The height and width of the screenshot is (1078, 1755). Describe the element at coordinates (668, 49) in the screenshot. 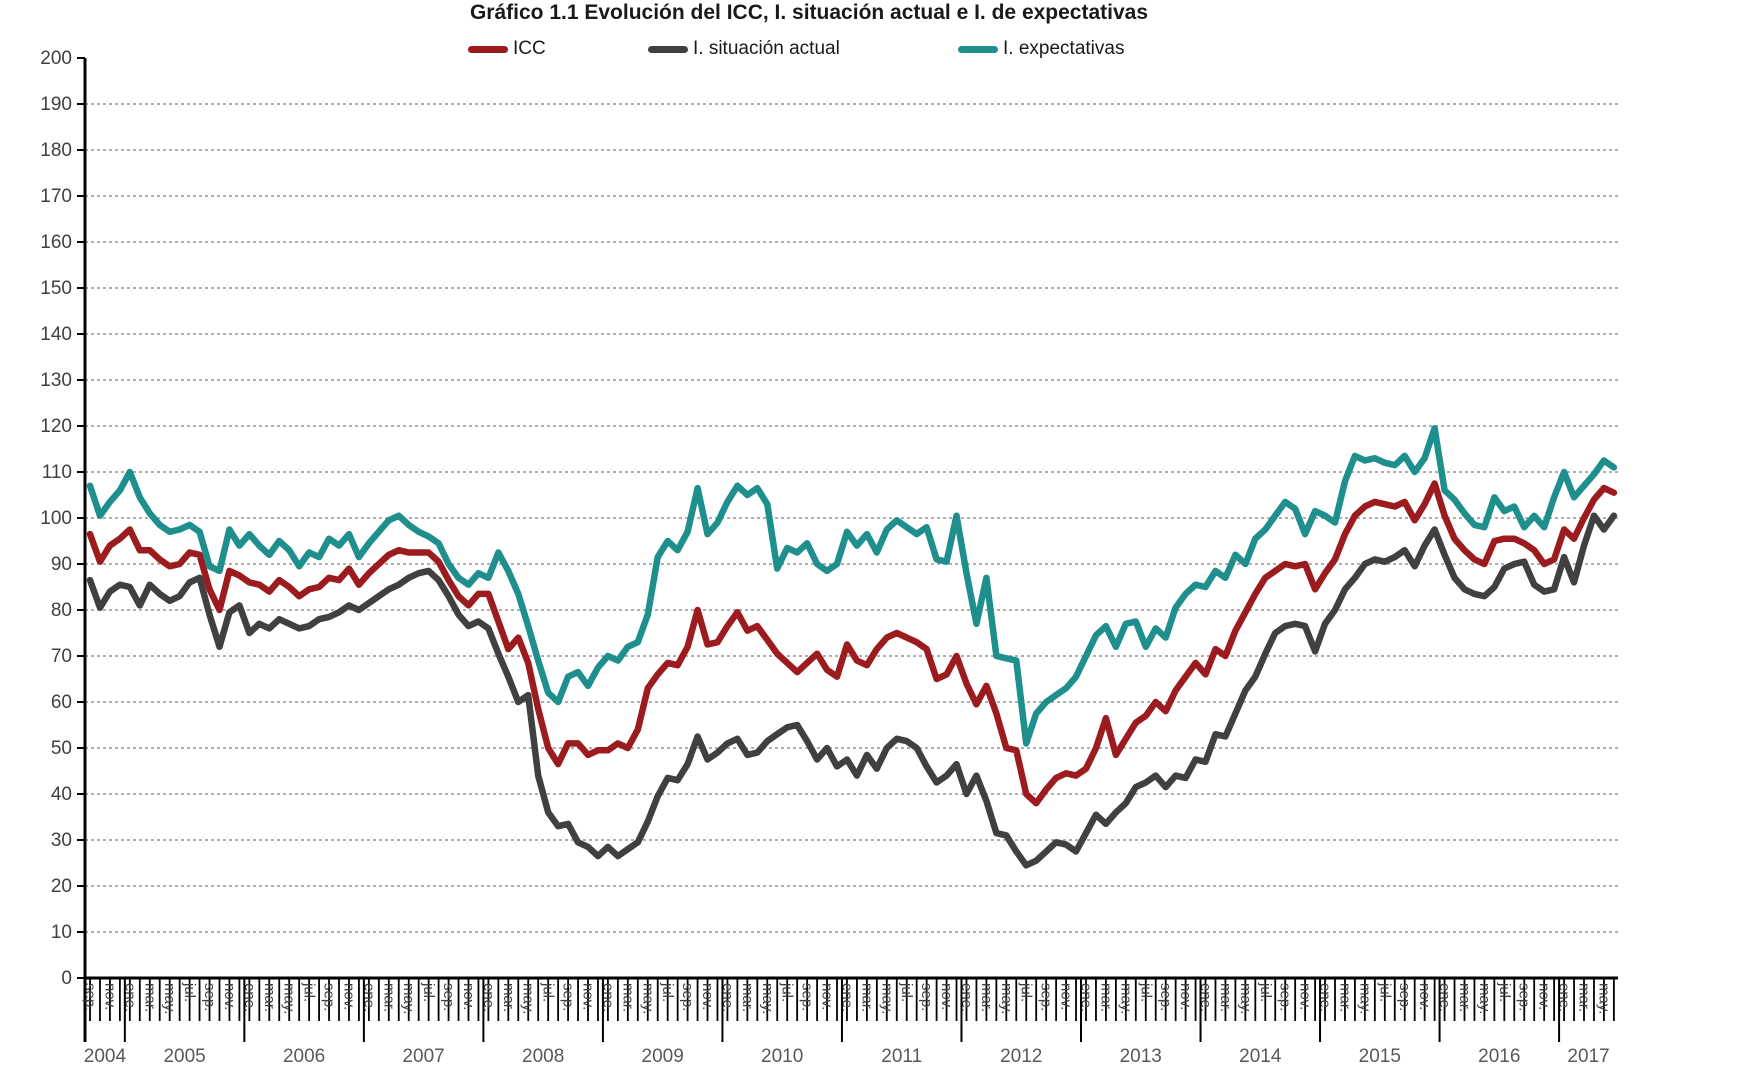

I see `legend-swatch-situacion-actual` at that location.